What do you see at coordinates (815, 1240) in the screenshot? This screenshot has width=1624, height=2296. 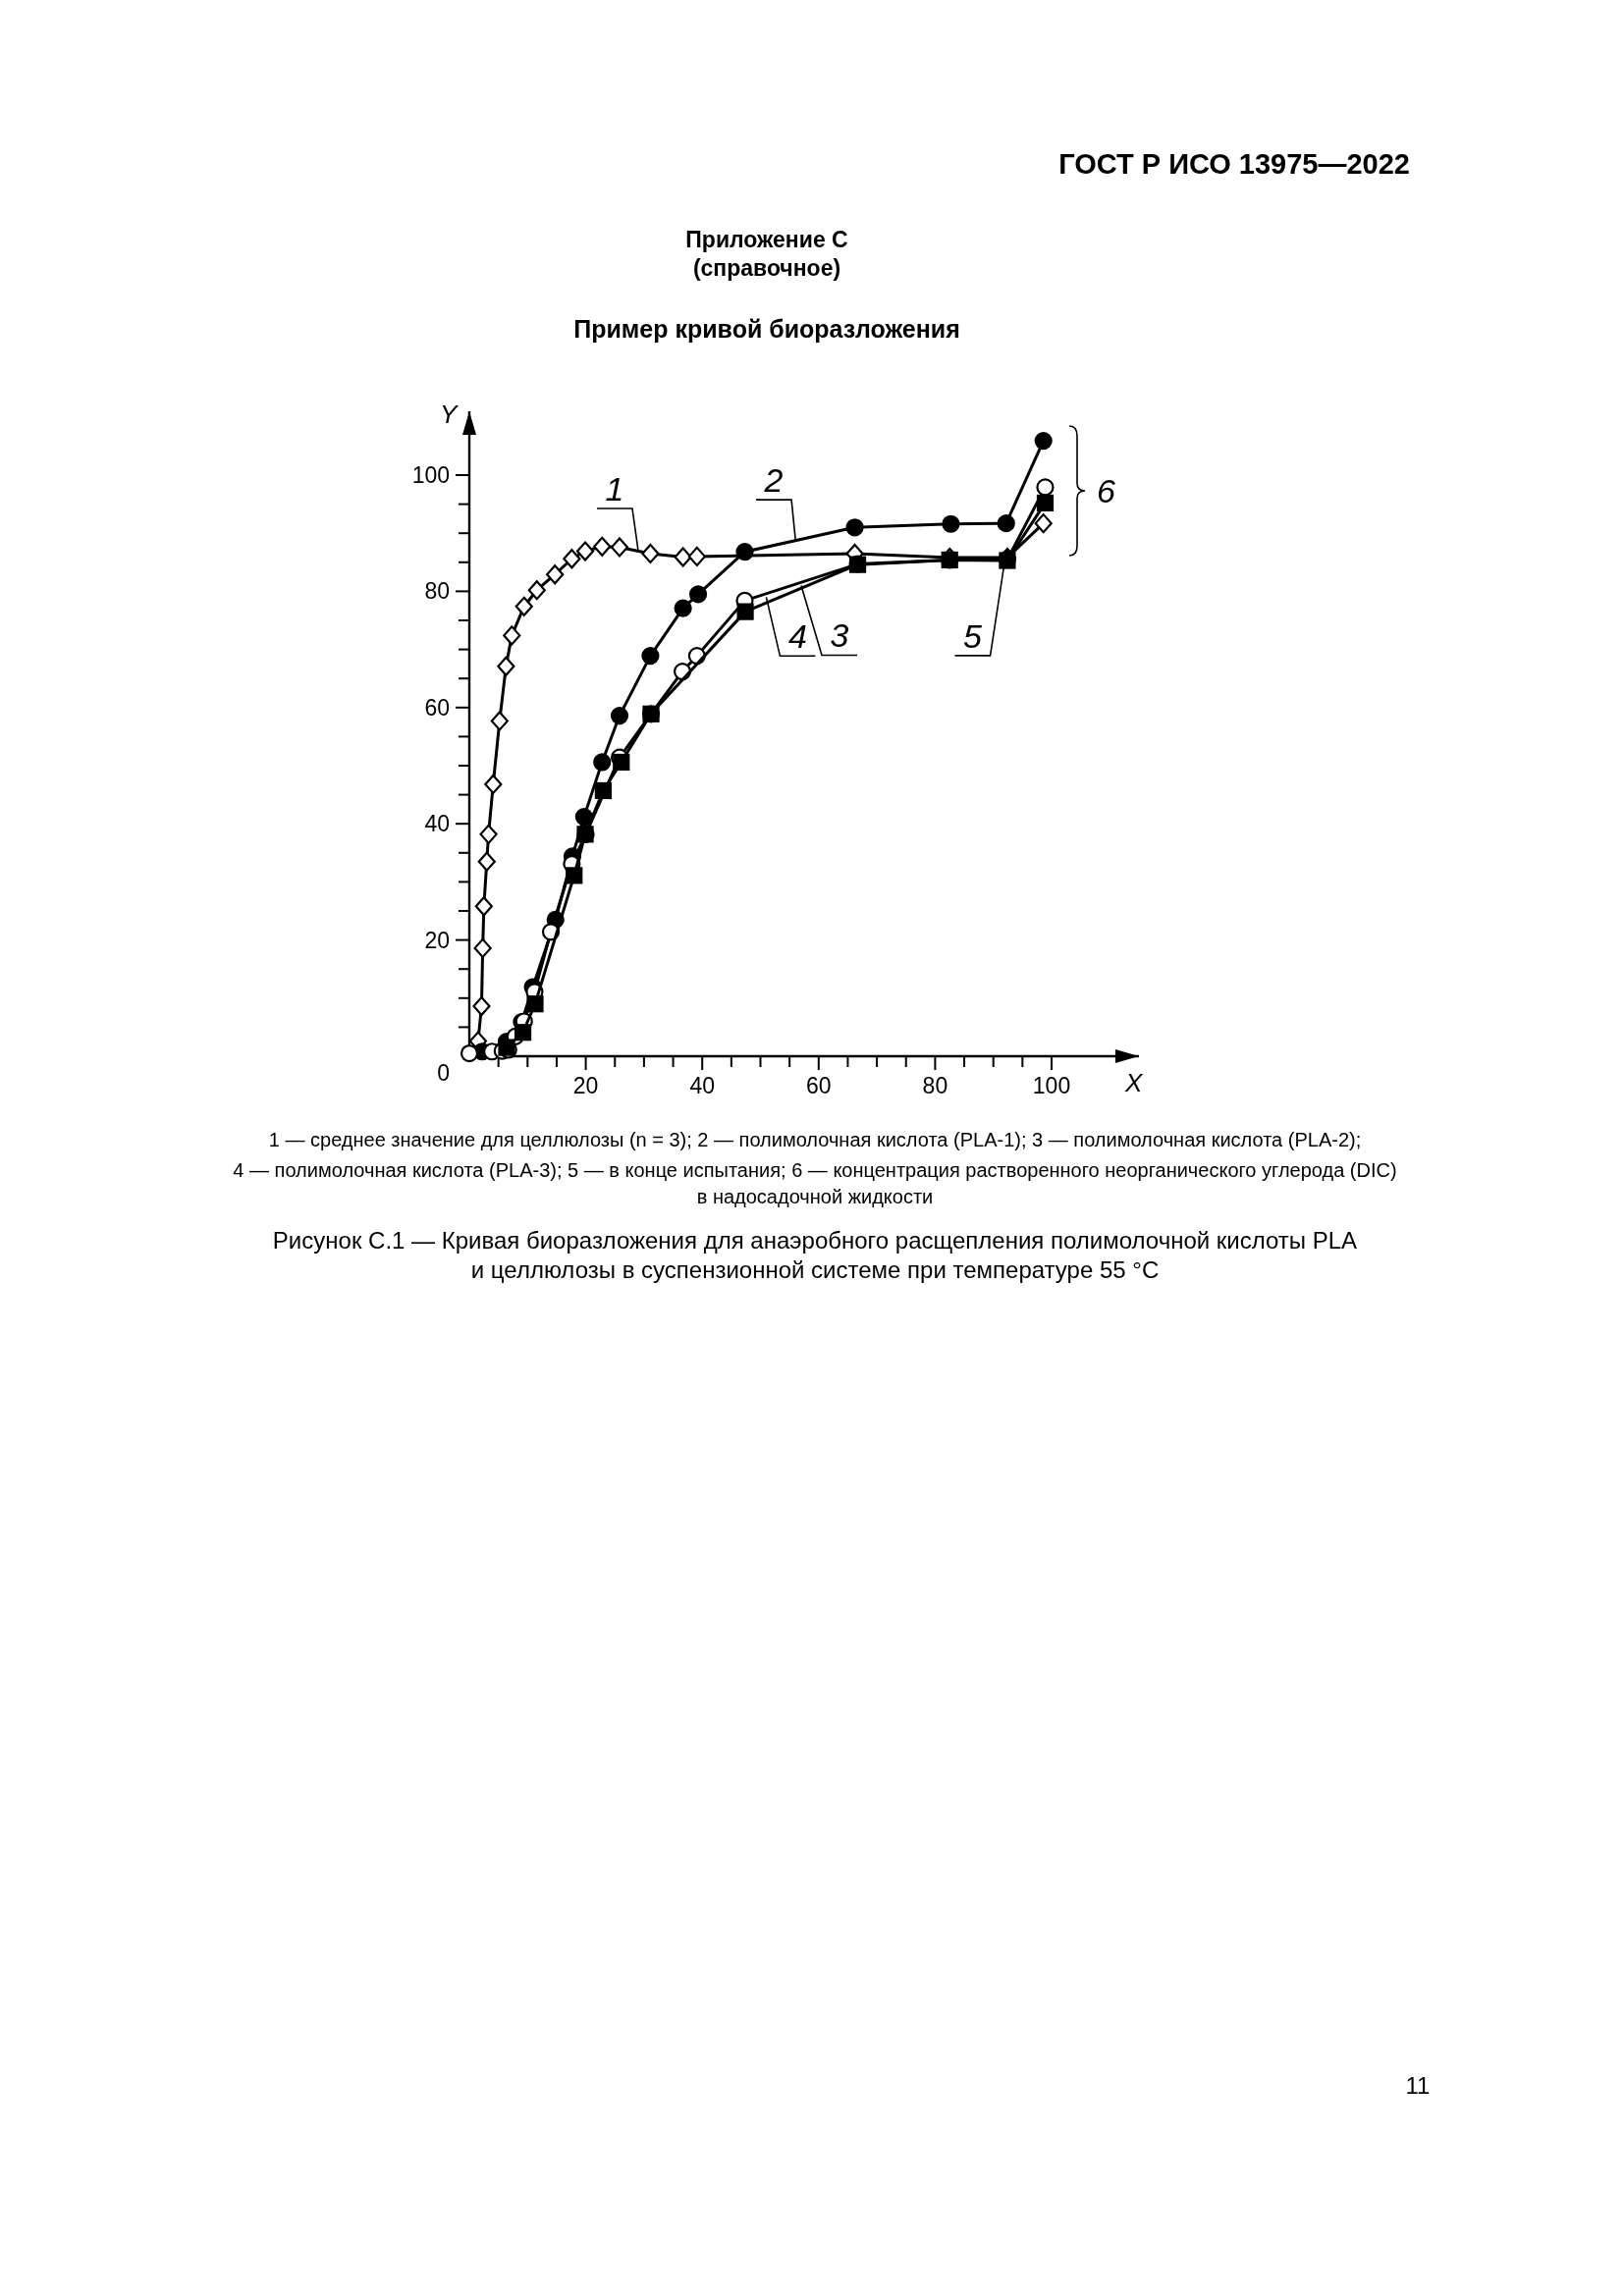 I see `text: Рисунок С.1 — Кривая биоразложения для анаэробного расщепления полимолочной кислоты PLA` at bounding box center [815, 1240].